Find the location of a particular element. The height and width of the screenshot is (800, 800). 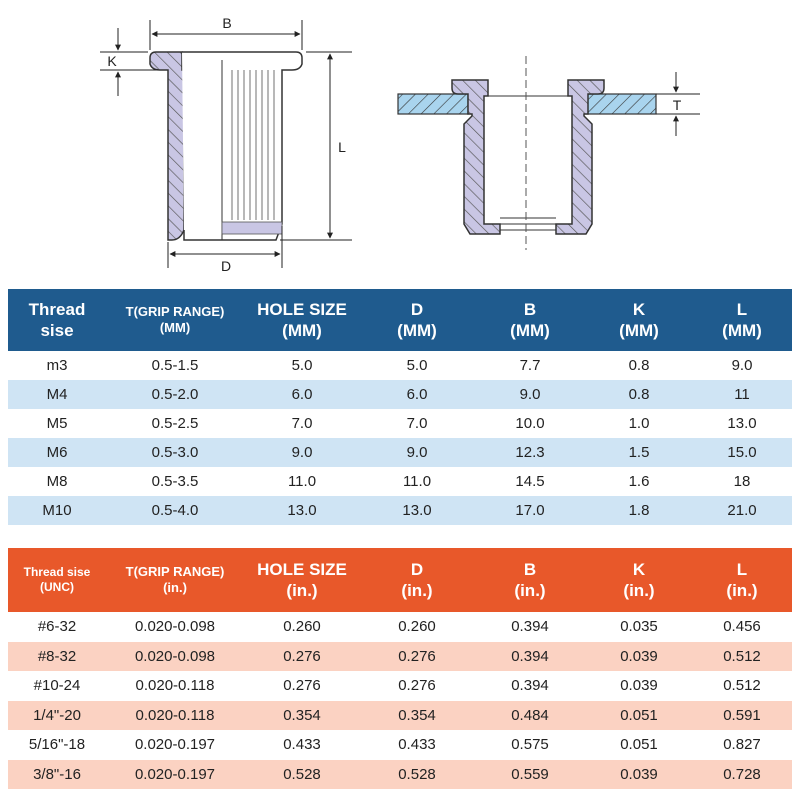

table-cell: M5 is located at coordinates (57, 423).